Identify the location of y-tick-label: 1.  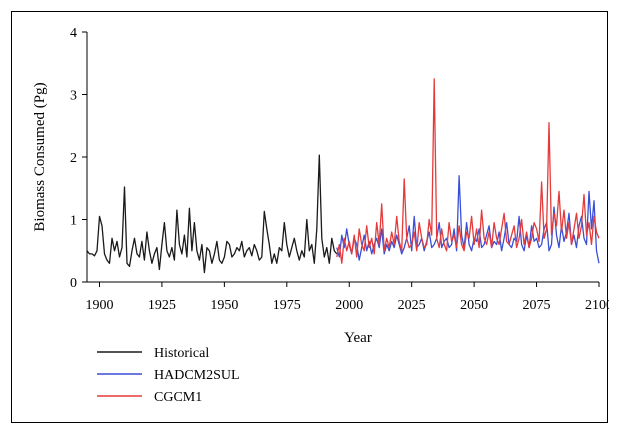
(73, 221).